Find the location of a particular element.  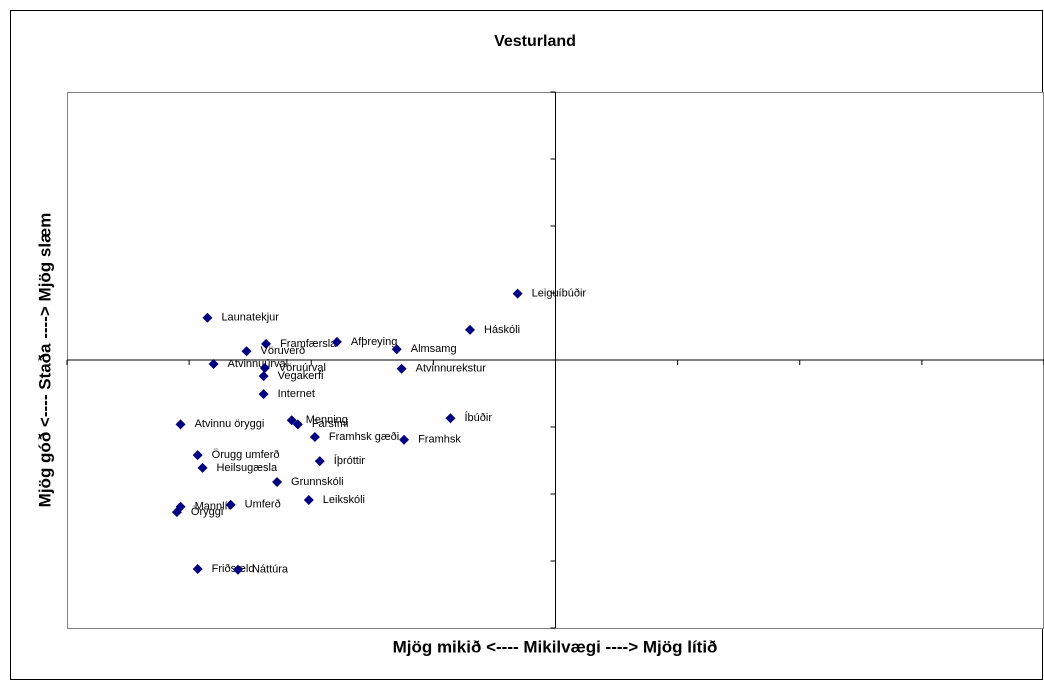

point-label: Framhsk is located at coordinates (439, 440).